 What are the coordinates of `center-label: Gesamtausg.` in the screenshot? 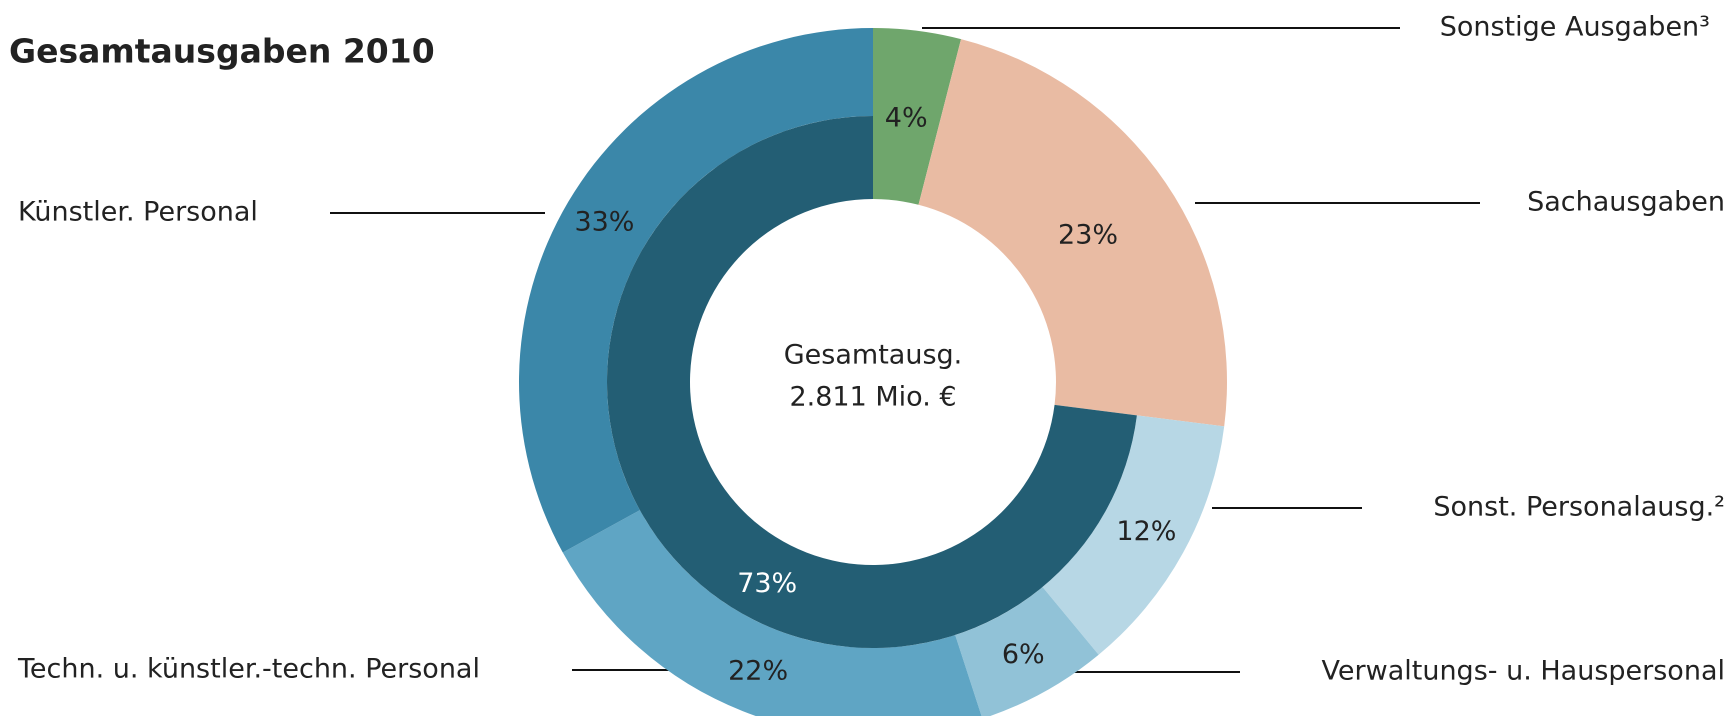 It's located at (873, 355).